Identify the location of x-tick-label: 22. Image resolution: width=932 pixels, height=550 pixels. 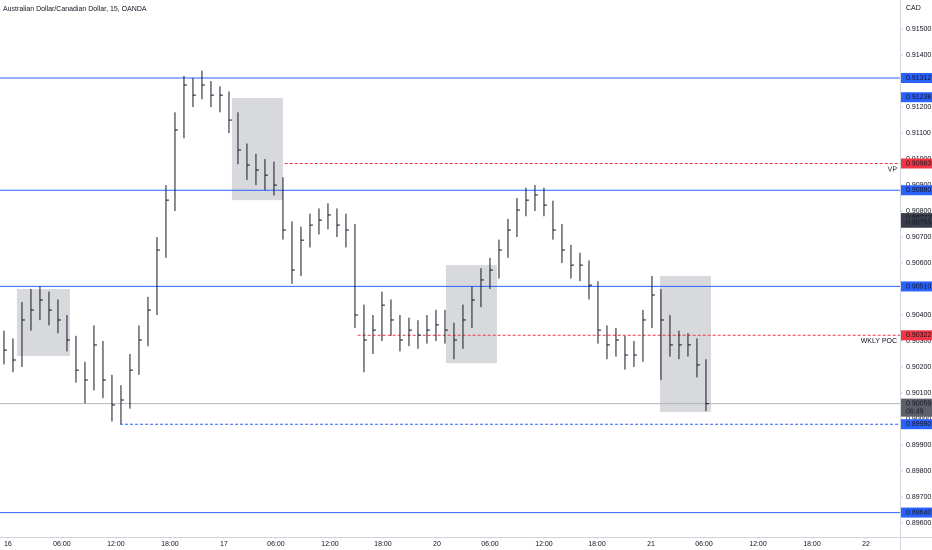
(866, 544).